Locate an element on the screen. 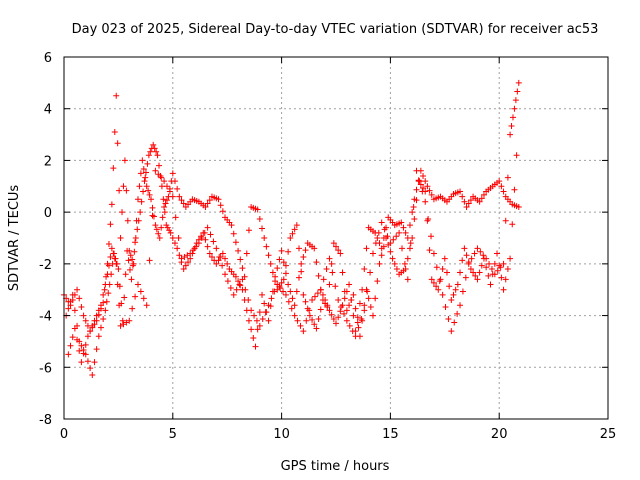  x-tick-label: 25 is located at coordinates (608, 434).